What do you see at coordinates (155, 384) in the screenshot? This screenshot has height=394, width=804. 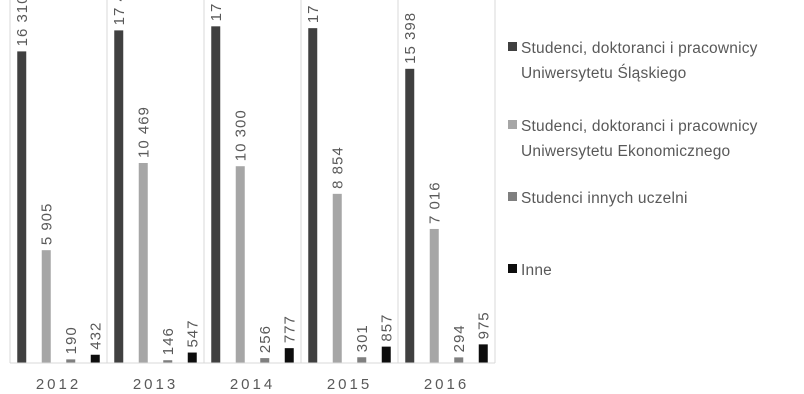 I see `x-tick-label: 2013` at bounding box center [155, 384].